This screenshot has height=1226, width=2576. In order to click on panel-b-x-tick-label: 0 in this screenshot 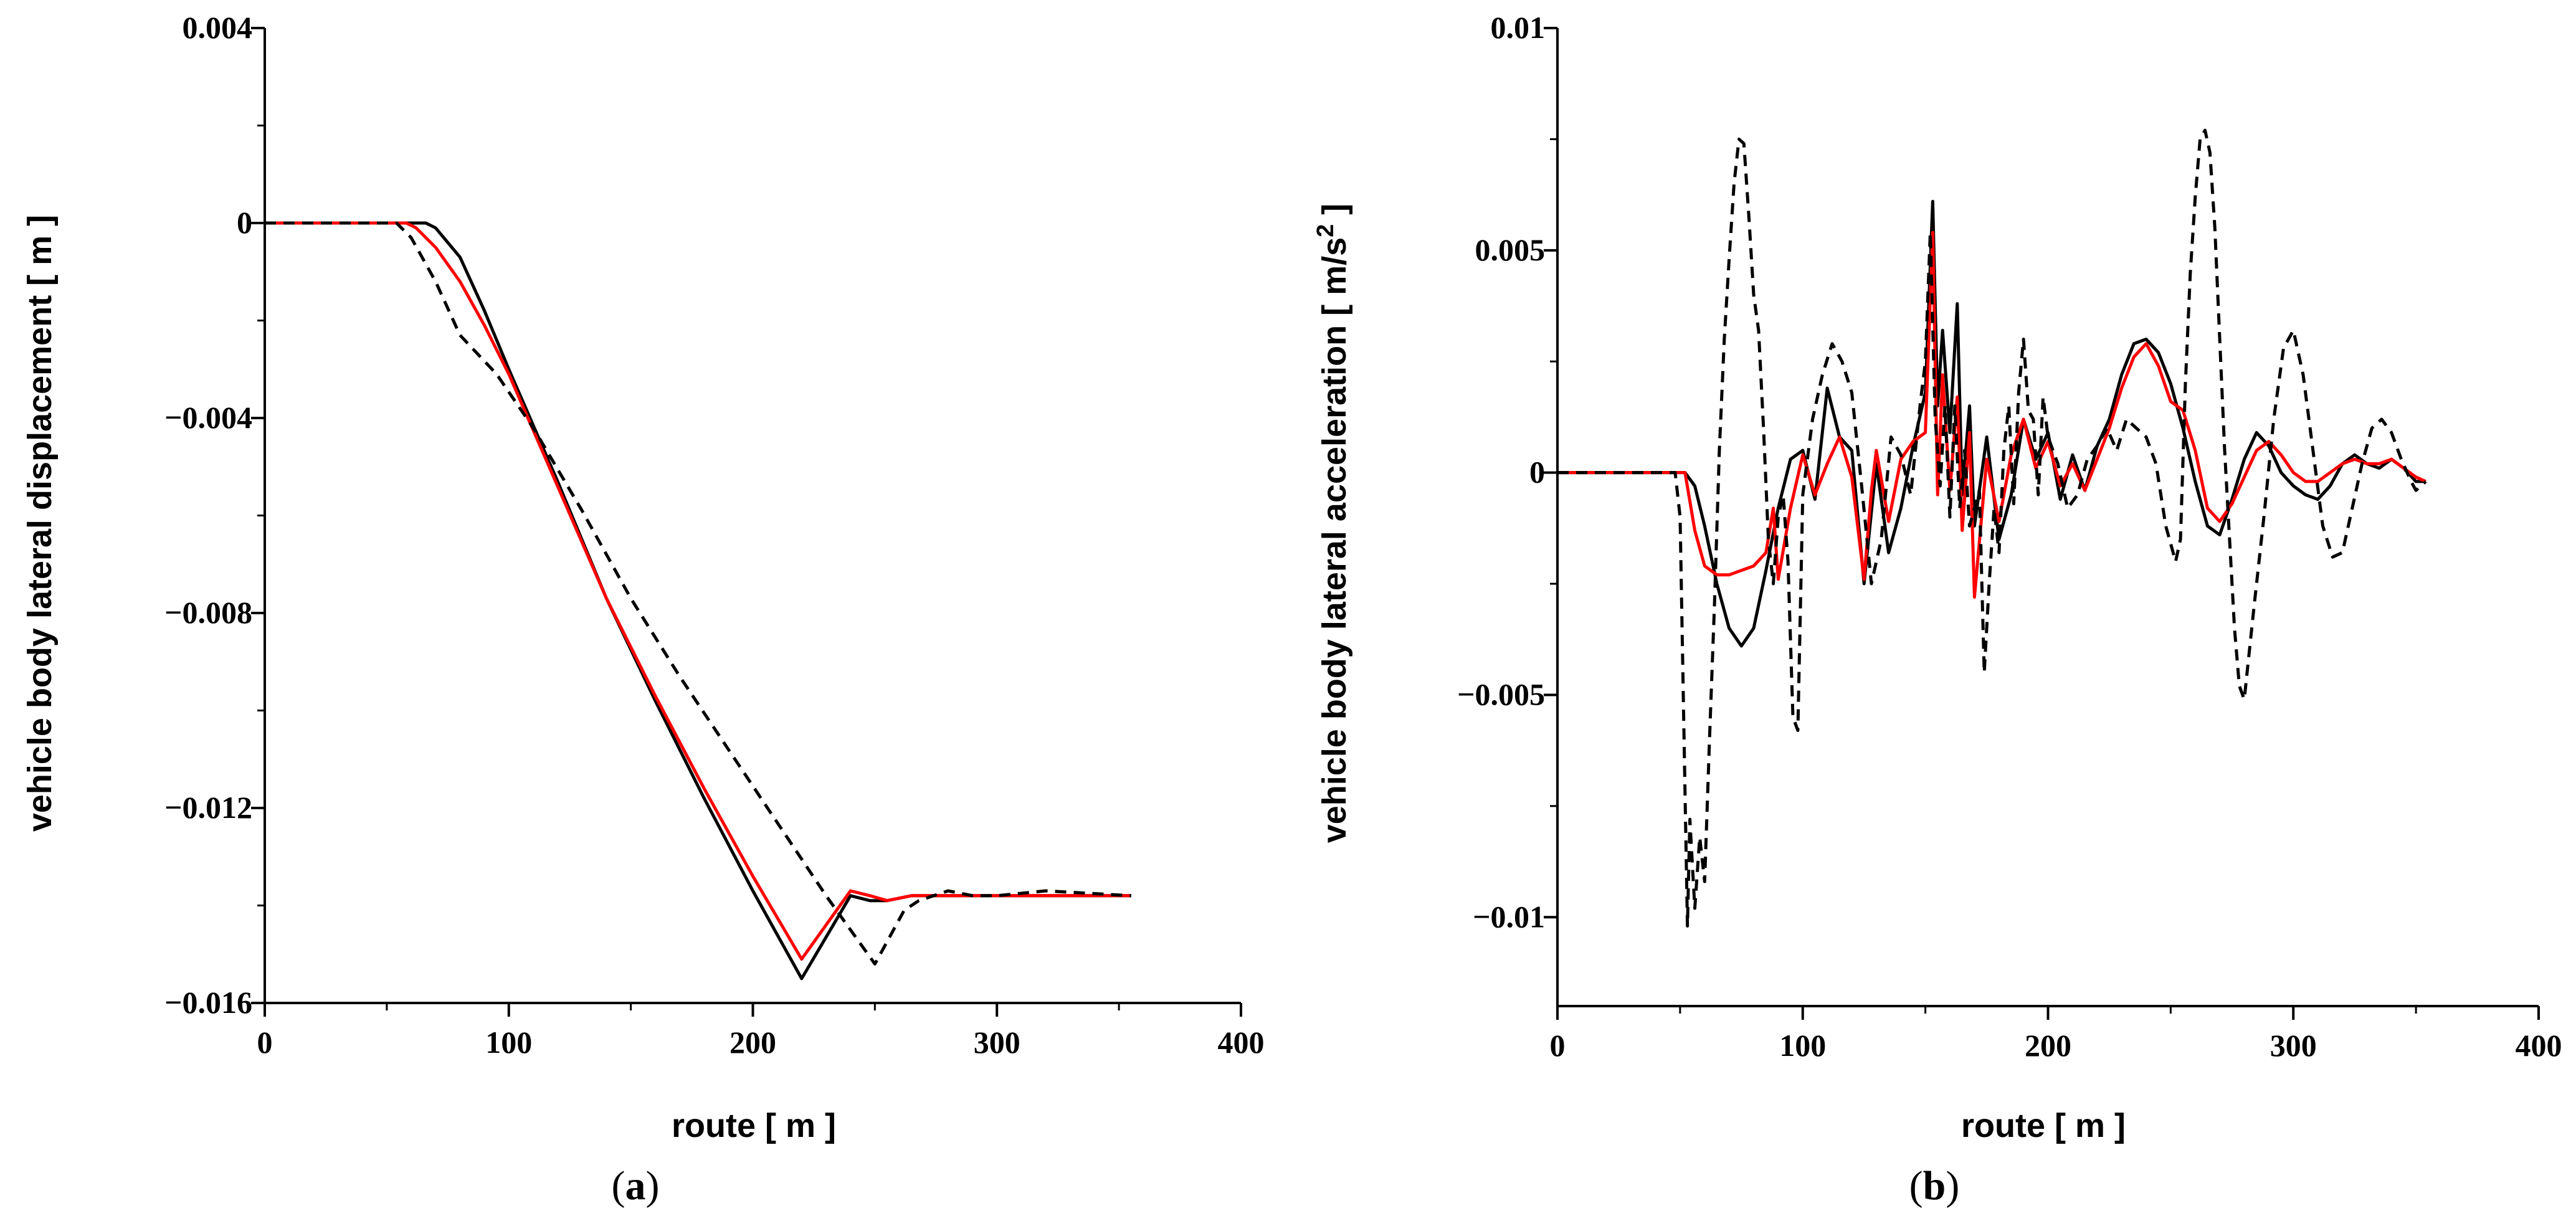, I will do `click(1558, 1045)`.